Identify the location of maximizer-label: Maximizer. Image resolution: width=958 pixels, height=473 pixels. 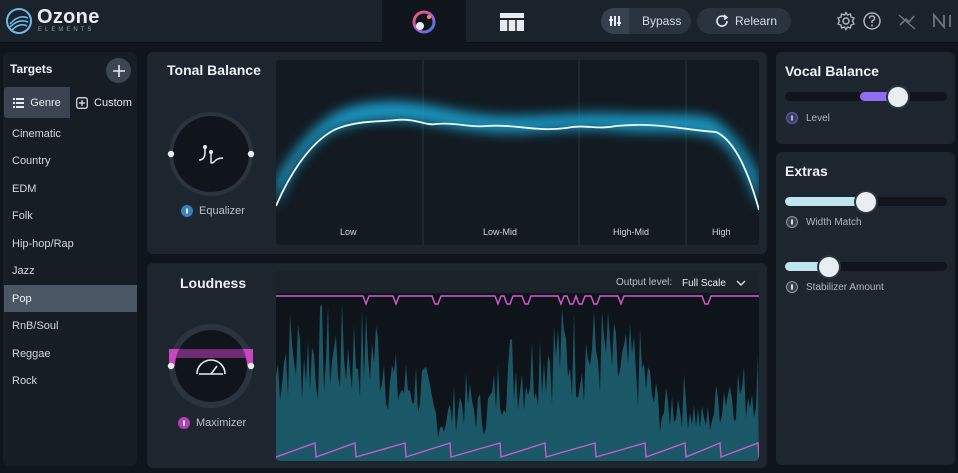
(221, 423).